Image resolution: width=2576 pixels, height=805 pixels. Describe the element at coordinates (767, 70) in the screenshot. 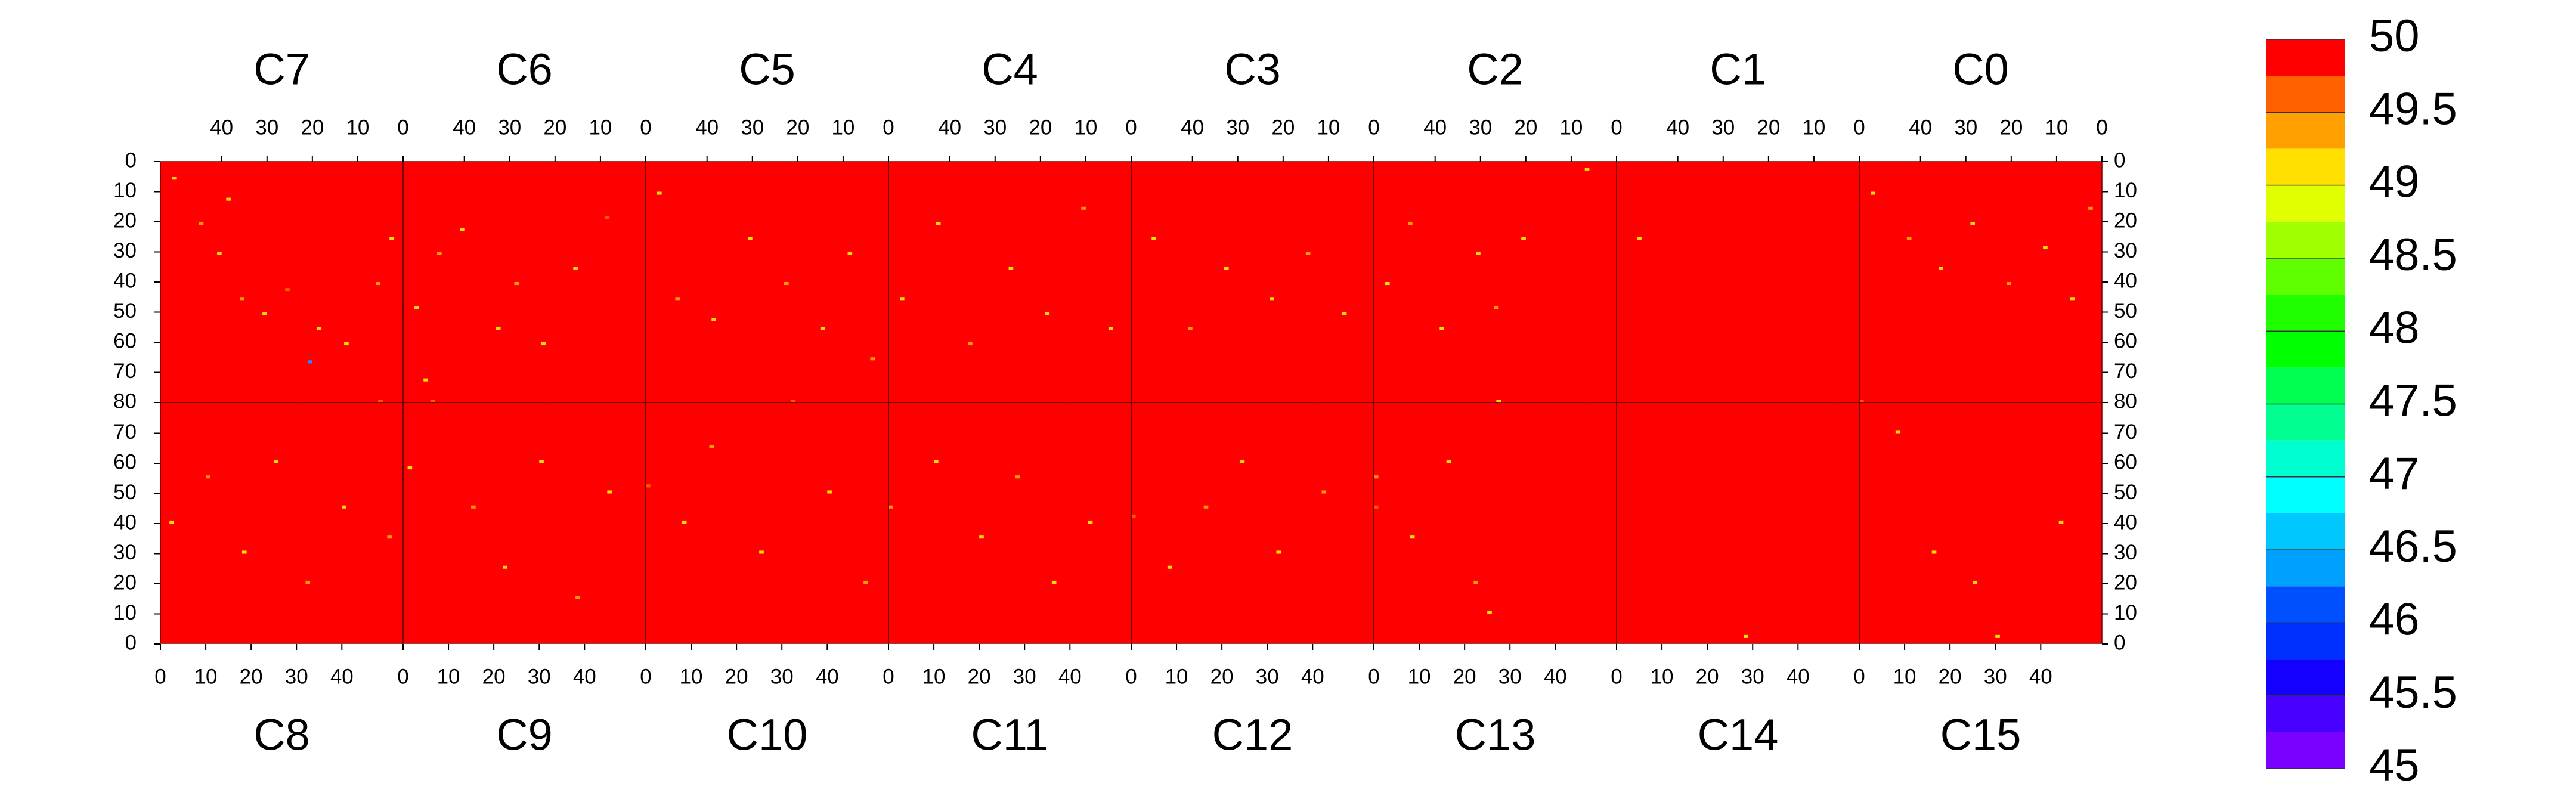

I see `chip-label: C5` at that location.